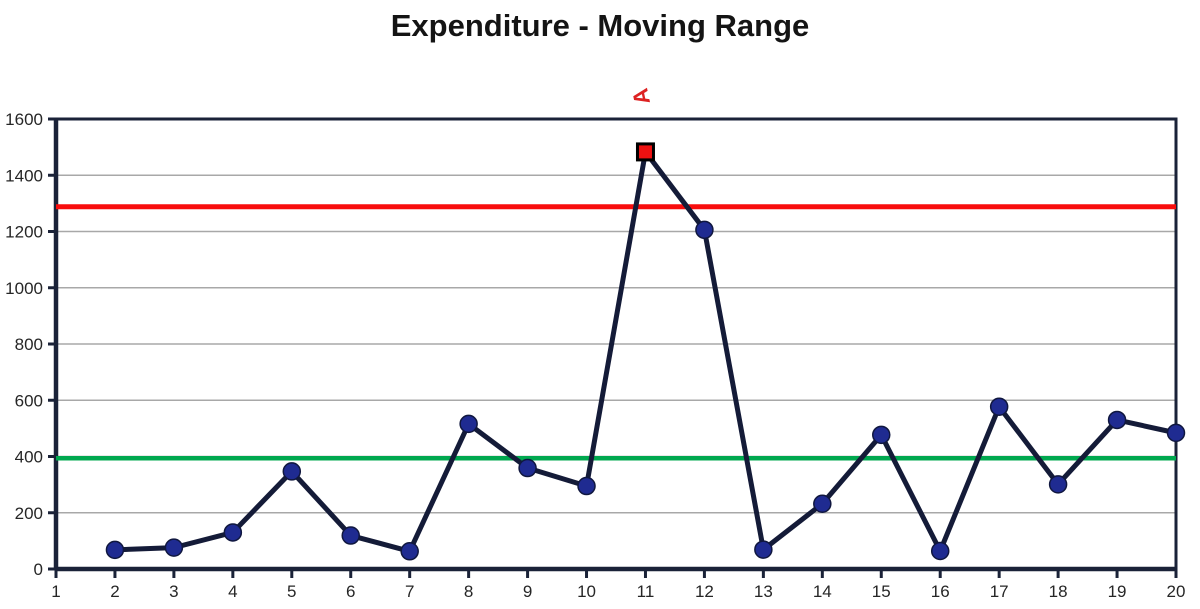 The width and height of the screenshot is (1200, 609). I want to click on y-tick-label: 1600, so click(24, 119).